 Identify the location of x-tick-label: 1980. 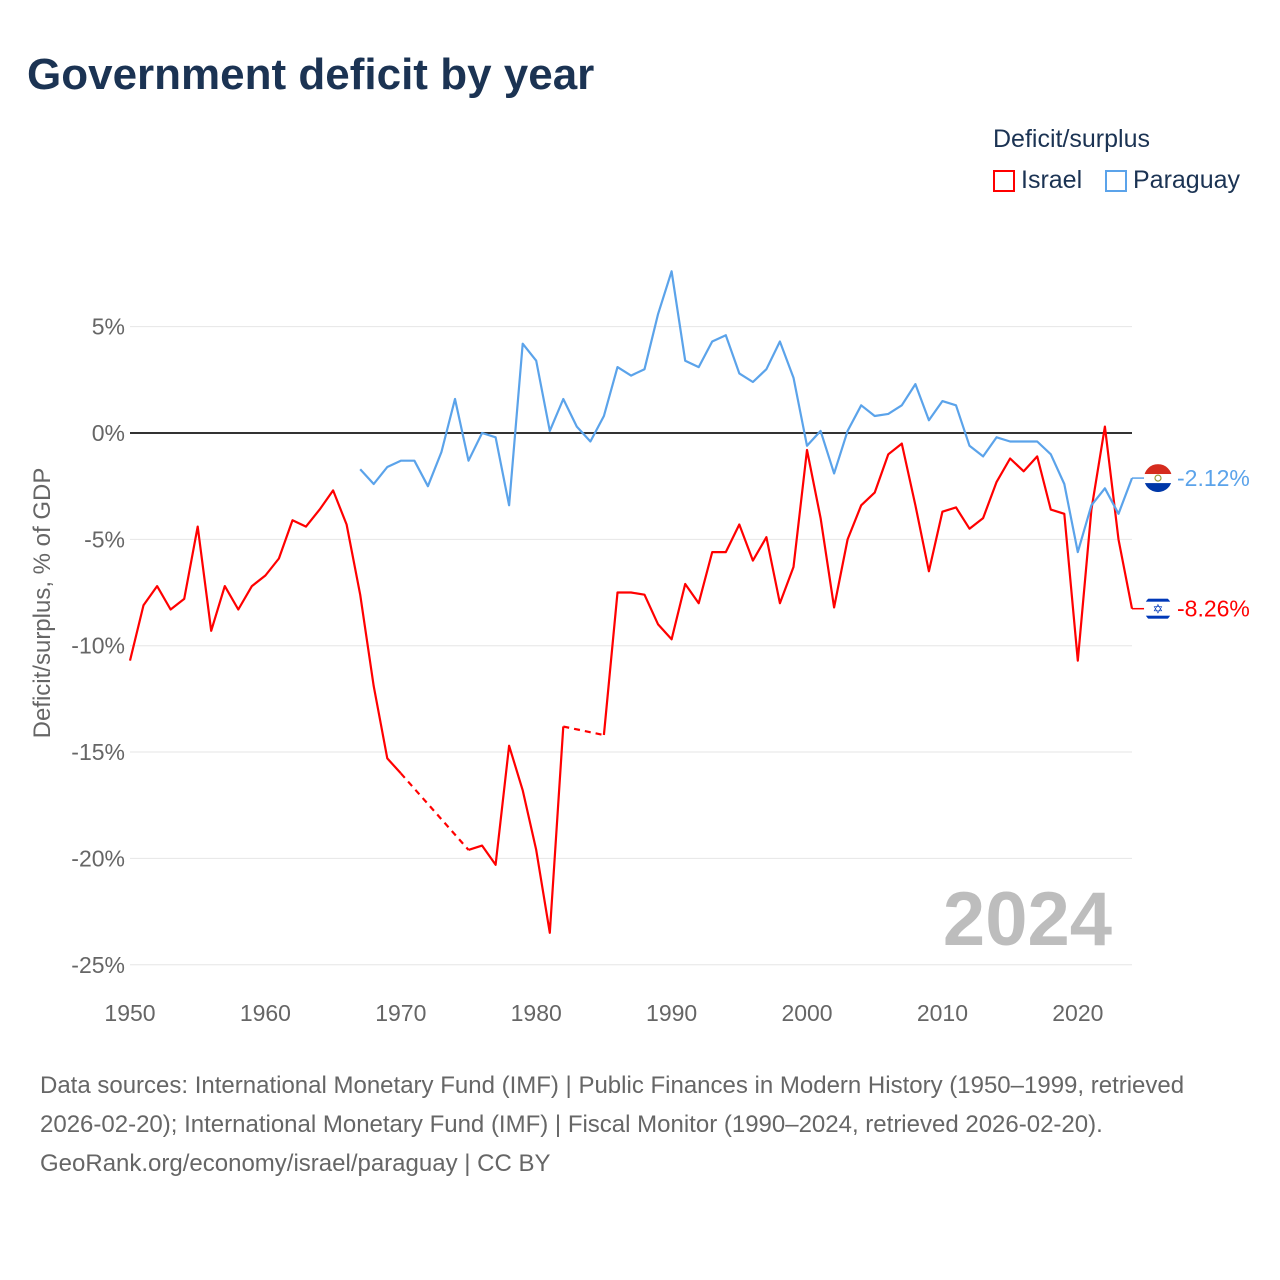
(536, 1013).